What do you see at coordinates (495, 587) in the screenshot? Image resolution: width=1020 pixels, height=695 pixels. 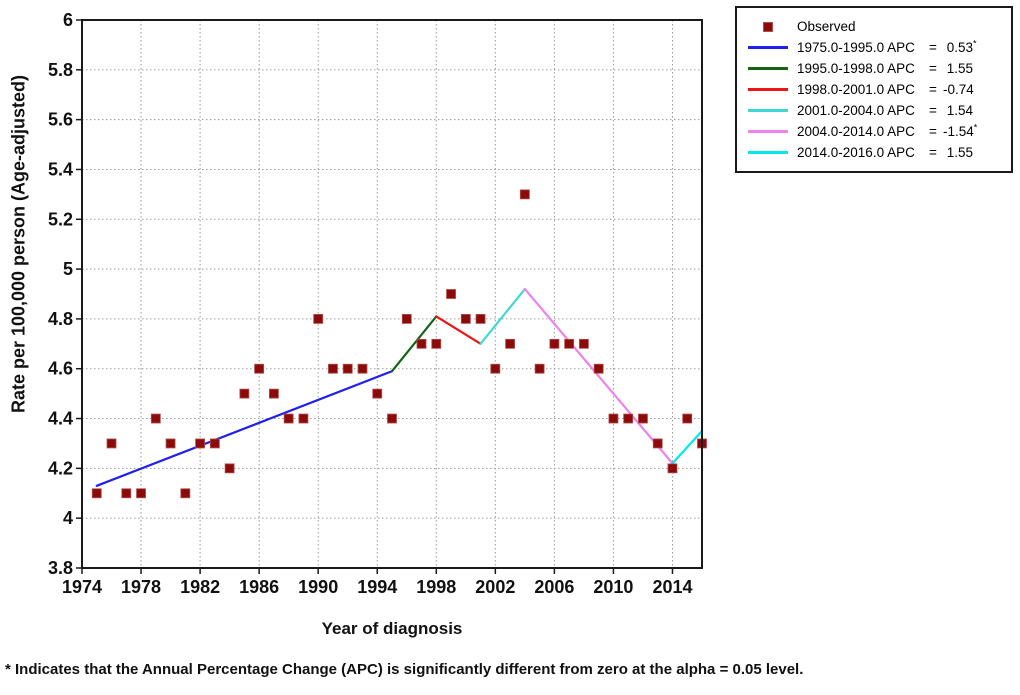 I see `x-tick-label: 2002` at bounding box center [495, 587].